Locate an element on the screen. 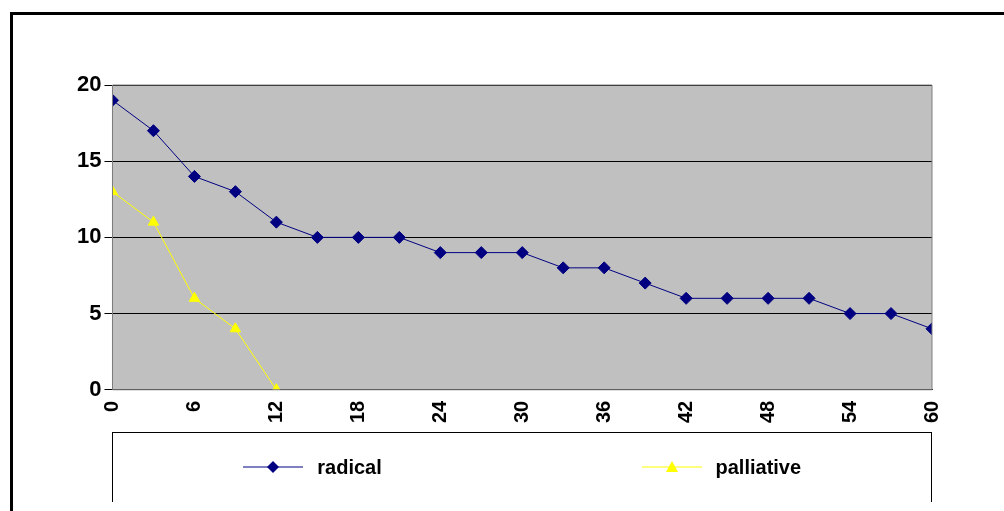  x-tick-label: 54 is located at coordinates (848, 411).